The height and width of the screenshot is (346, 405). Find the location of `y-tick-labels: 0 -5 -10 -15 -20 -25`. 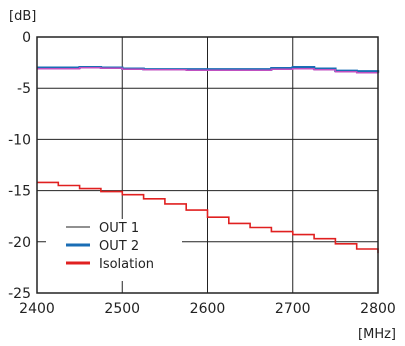

y-tick-labels: 0 -5 -10 -15 -20 -25 is located at coordinates (19, 166).